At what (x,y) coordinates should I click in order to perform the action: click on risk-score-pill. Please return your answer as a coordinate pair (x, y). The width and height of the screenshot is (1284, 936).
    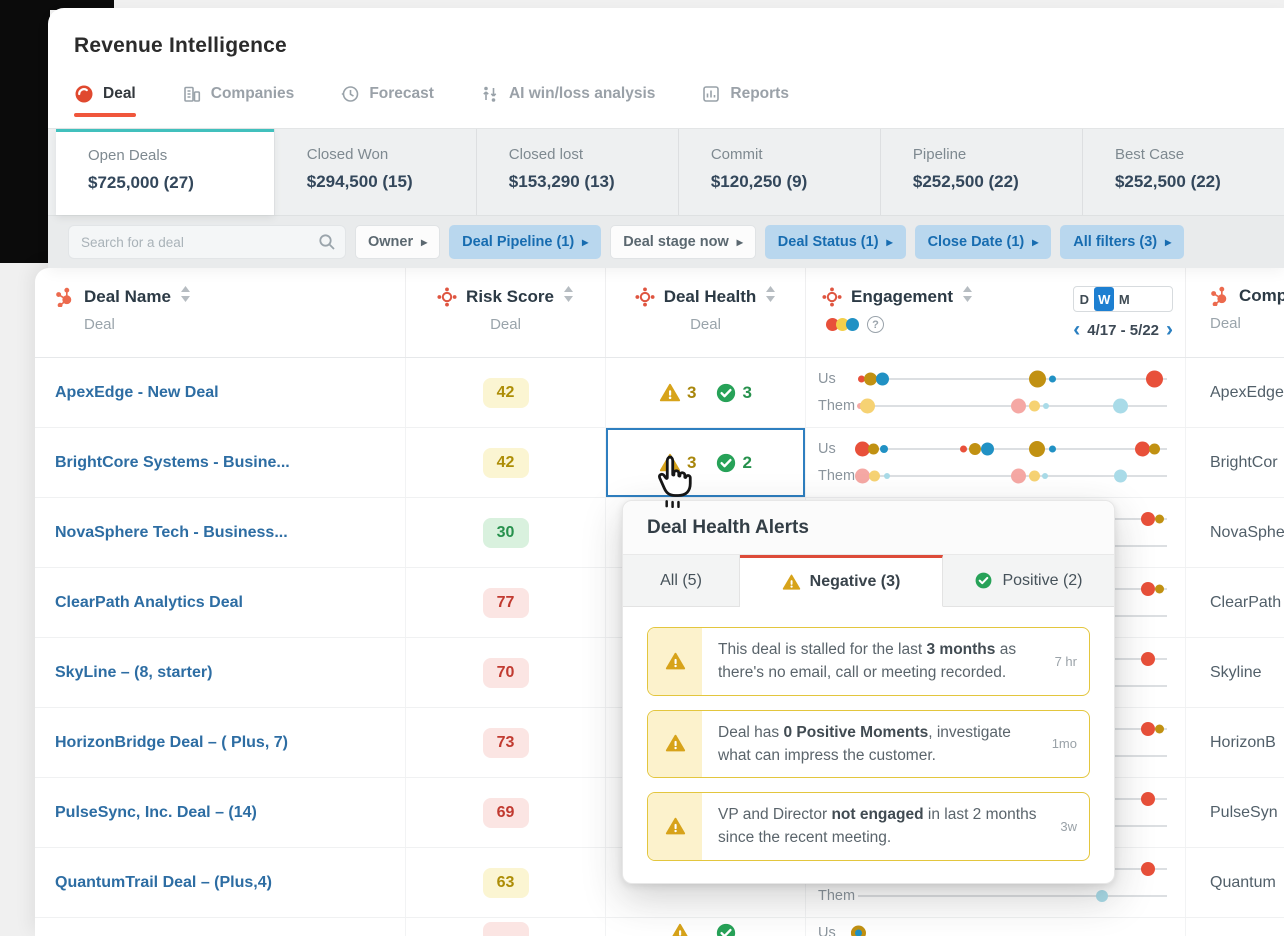
    Looking at the image, I should click on (505, 929).